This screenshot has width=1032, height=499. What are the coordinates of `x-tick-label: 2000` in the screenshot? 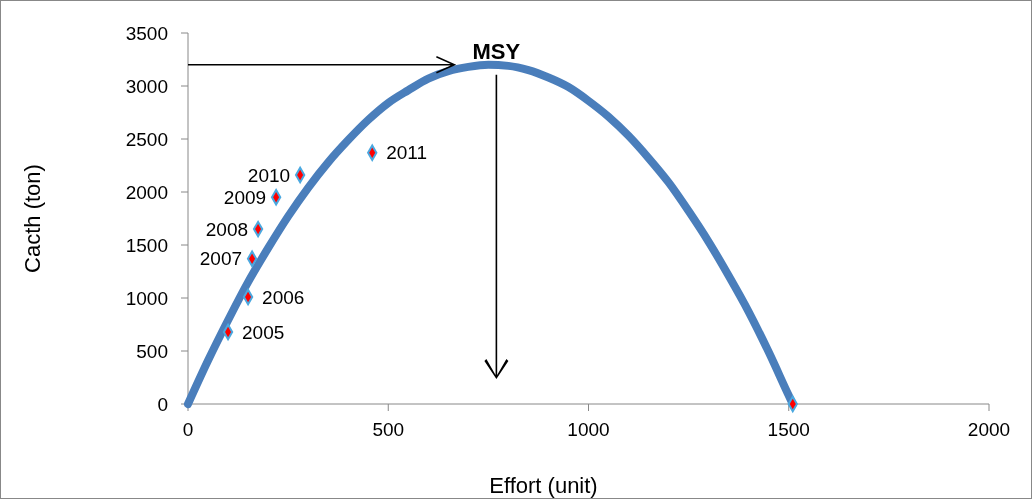 It's located at (989, 429).